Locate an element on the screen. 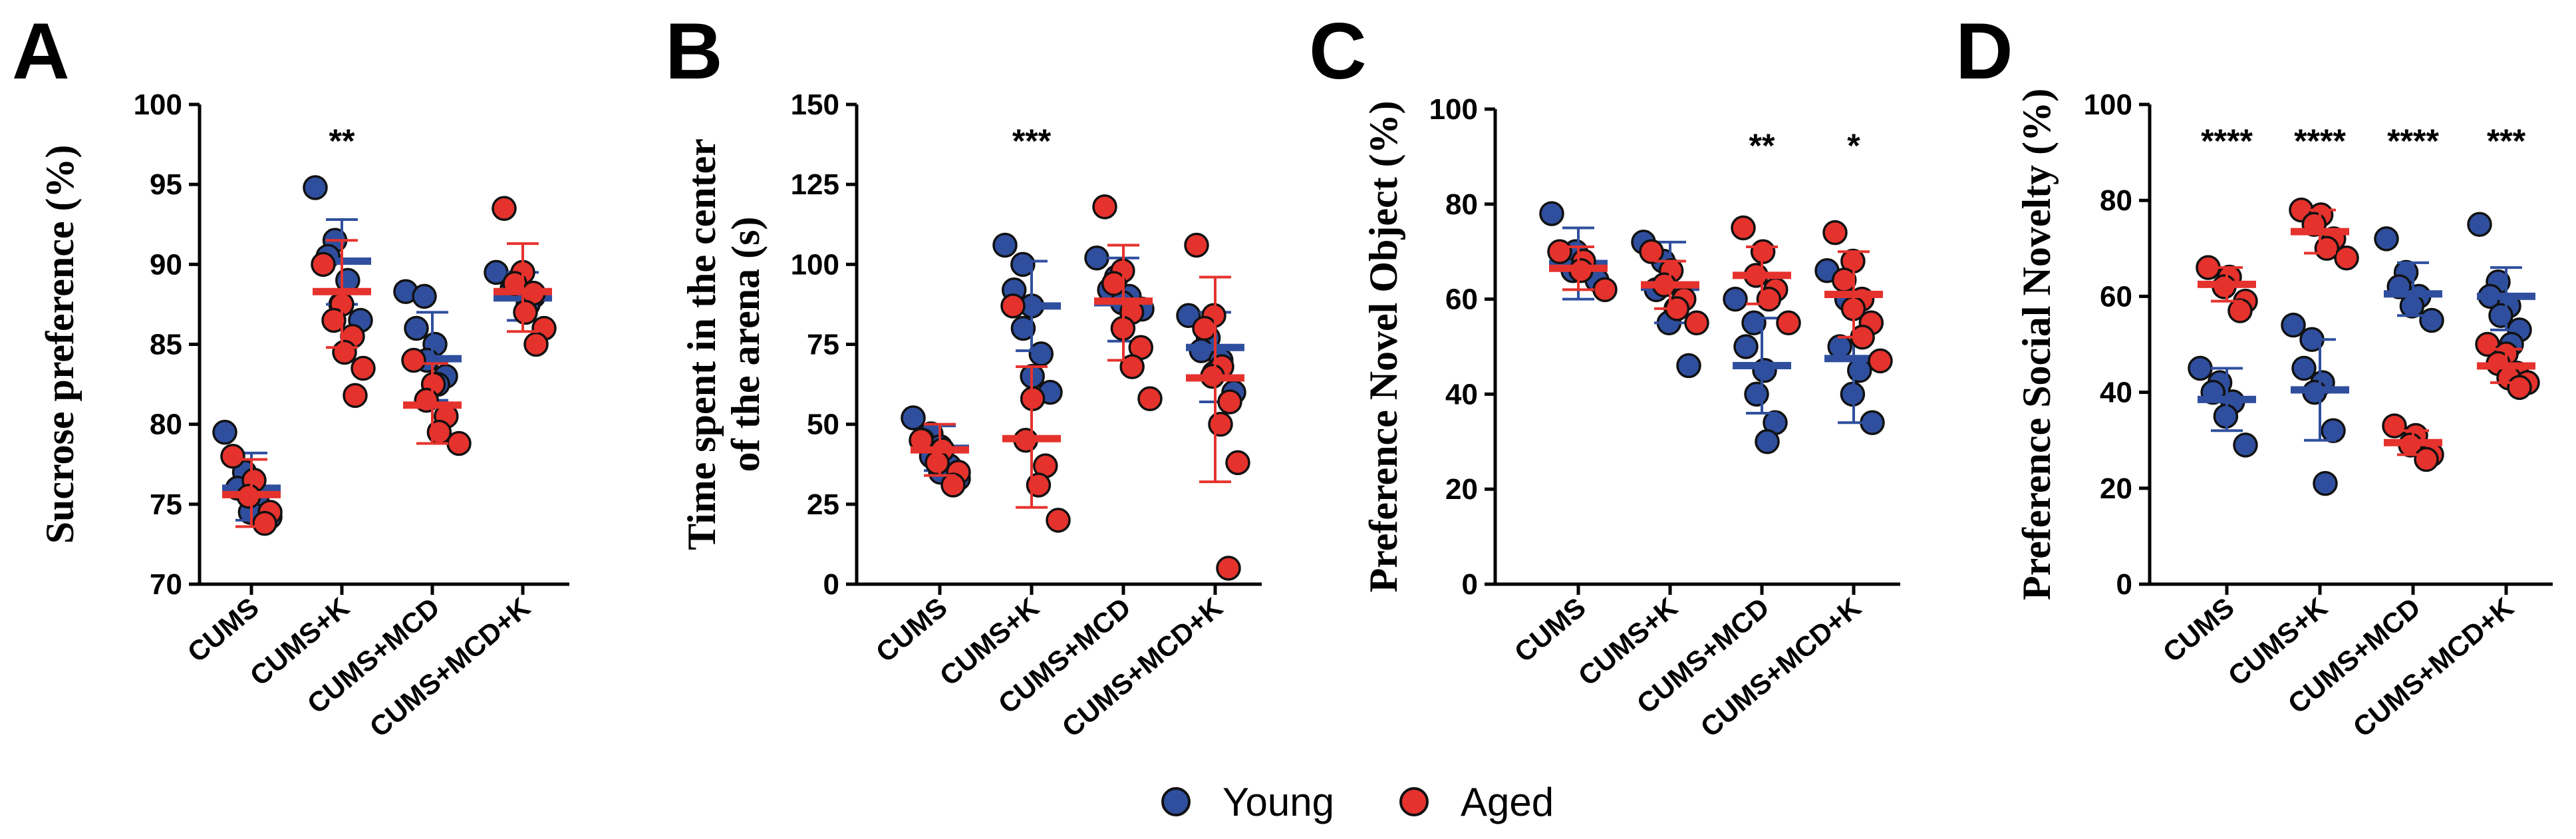 The image size is (2576, 839). y-tick-label: 90 is located at coordinates (166, 264).